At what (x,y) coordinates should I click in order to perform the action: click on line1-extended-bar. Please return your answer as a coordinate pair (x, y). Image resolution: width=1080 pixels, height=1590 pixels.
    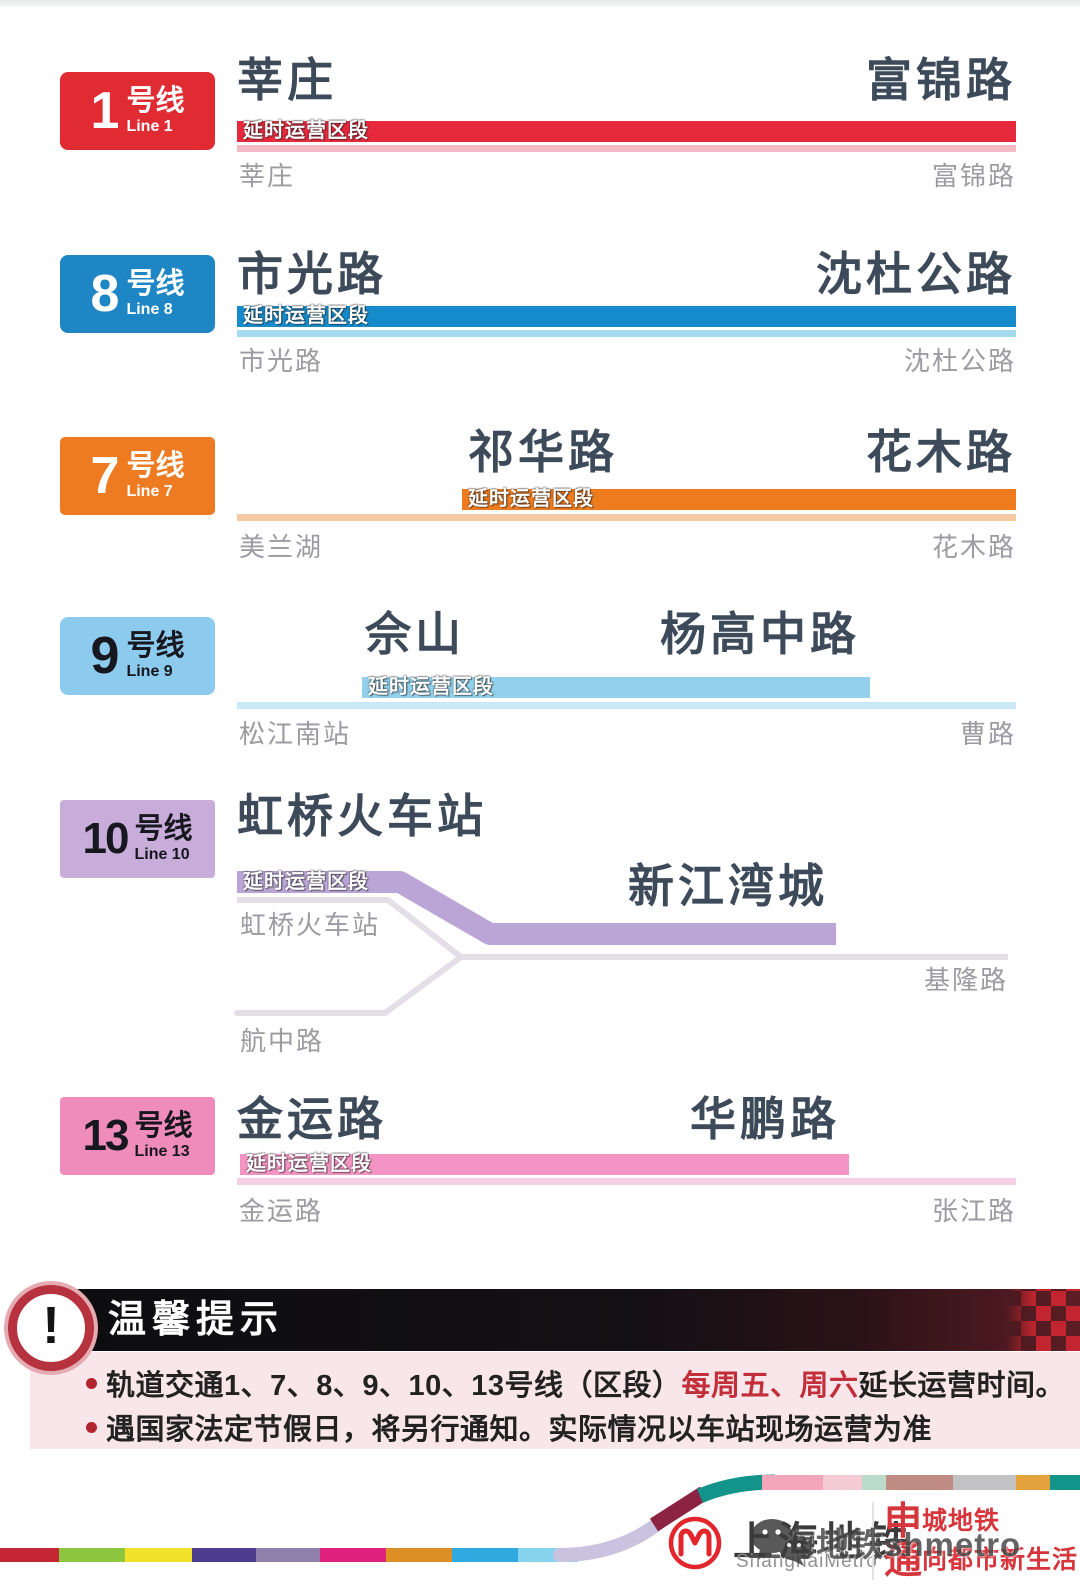
    Looking at the image, I should click on (626, 131).